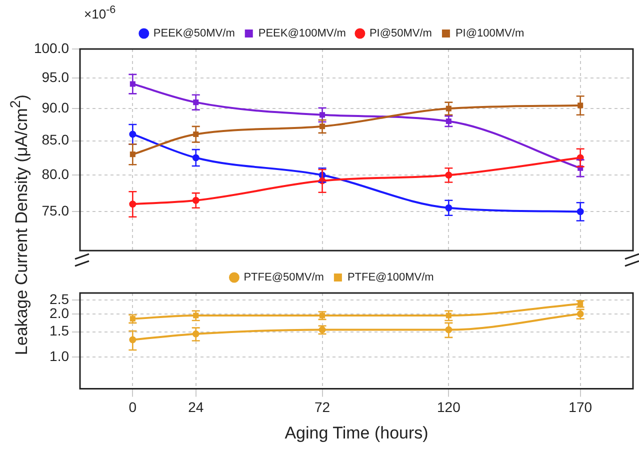 Image resolution: width=639 pixels, height=452 pixels. Describe the element at coordinates (132, 407) in the screenshot. I see `x-tick-label: 0` at that location.